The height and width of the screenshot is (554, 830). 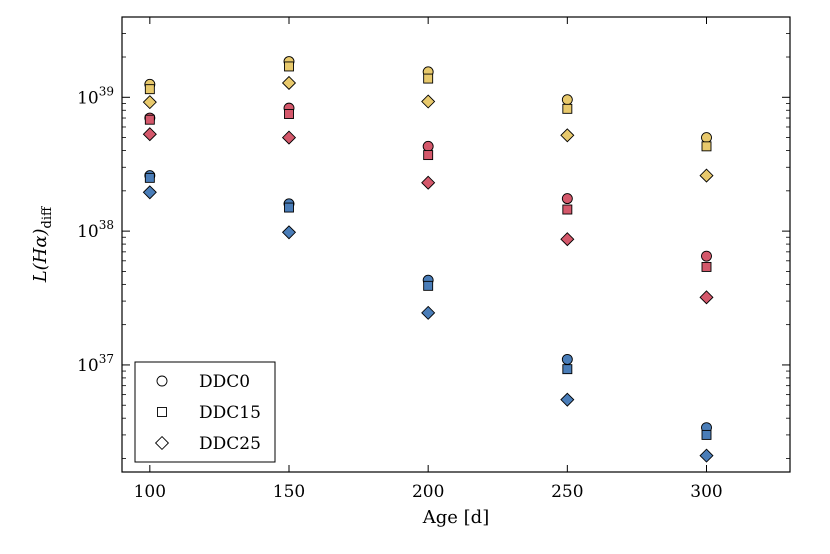 I want to click on point-ddc25-250-s, so click(x=567, y=399).